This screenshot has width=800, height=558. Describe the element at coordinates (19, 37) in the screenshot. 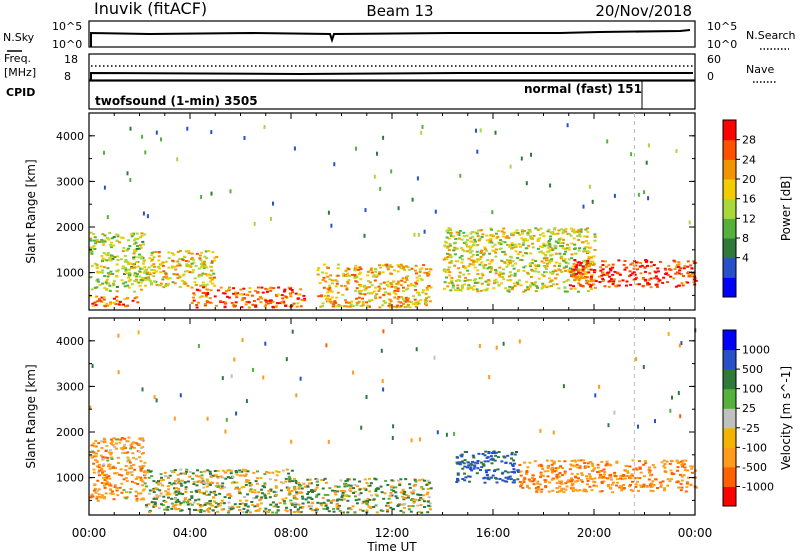

I see `sky-left-label: N.Sky` at that location.